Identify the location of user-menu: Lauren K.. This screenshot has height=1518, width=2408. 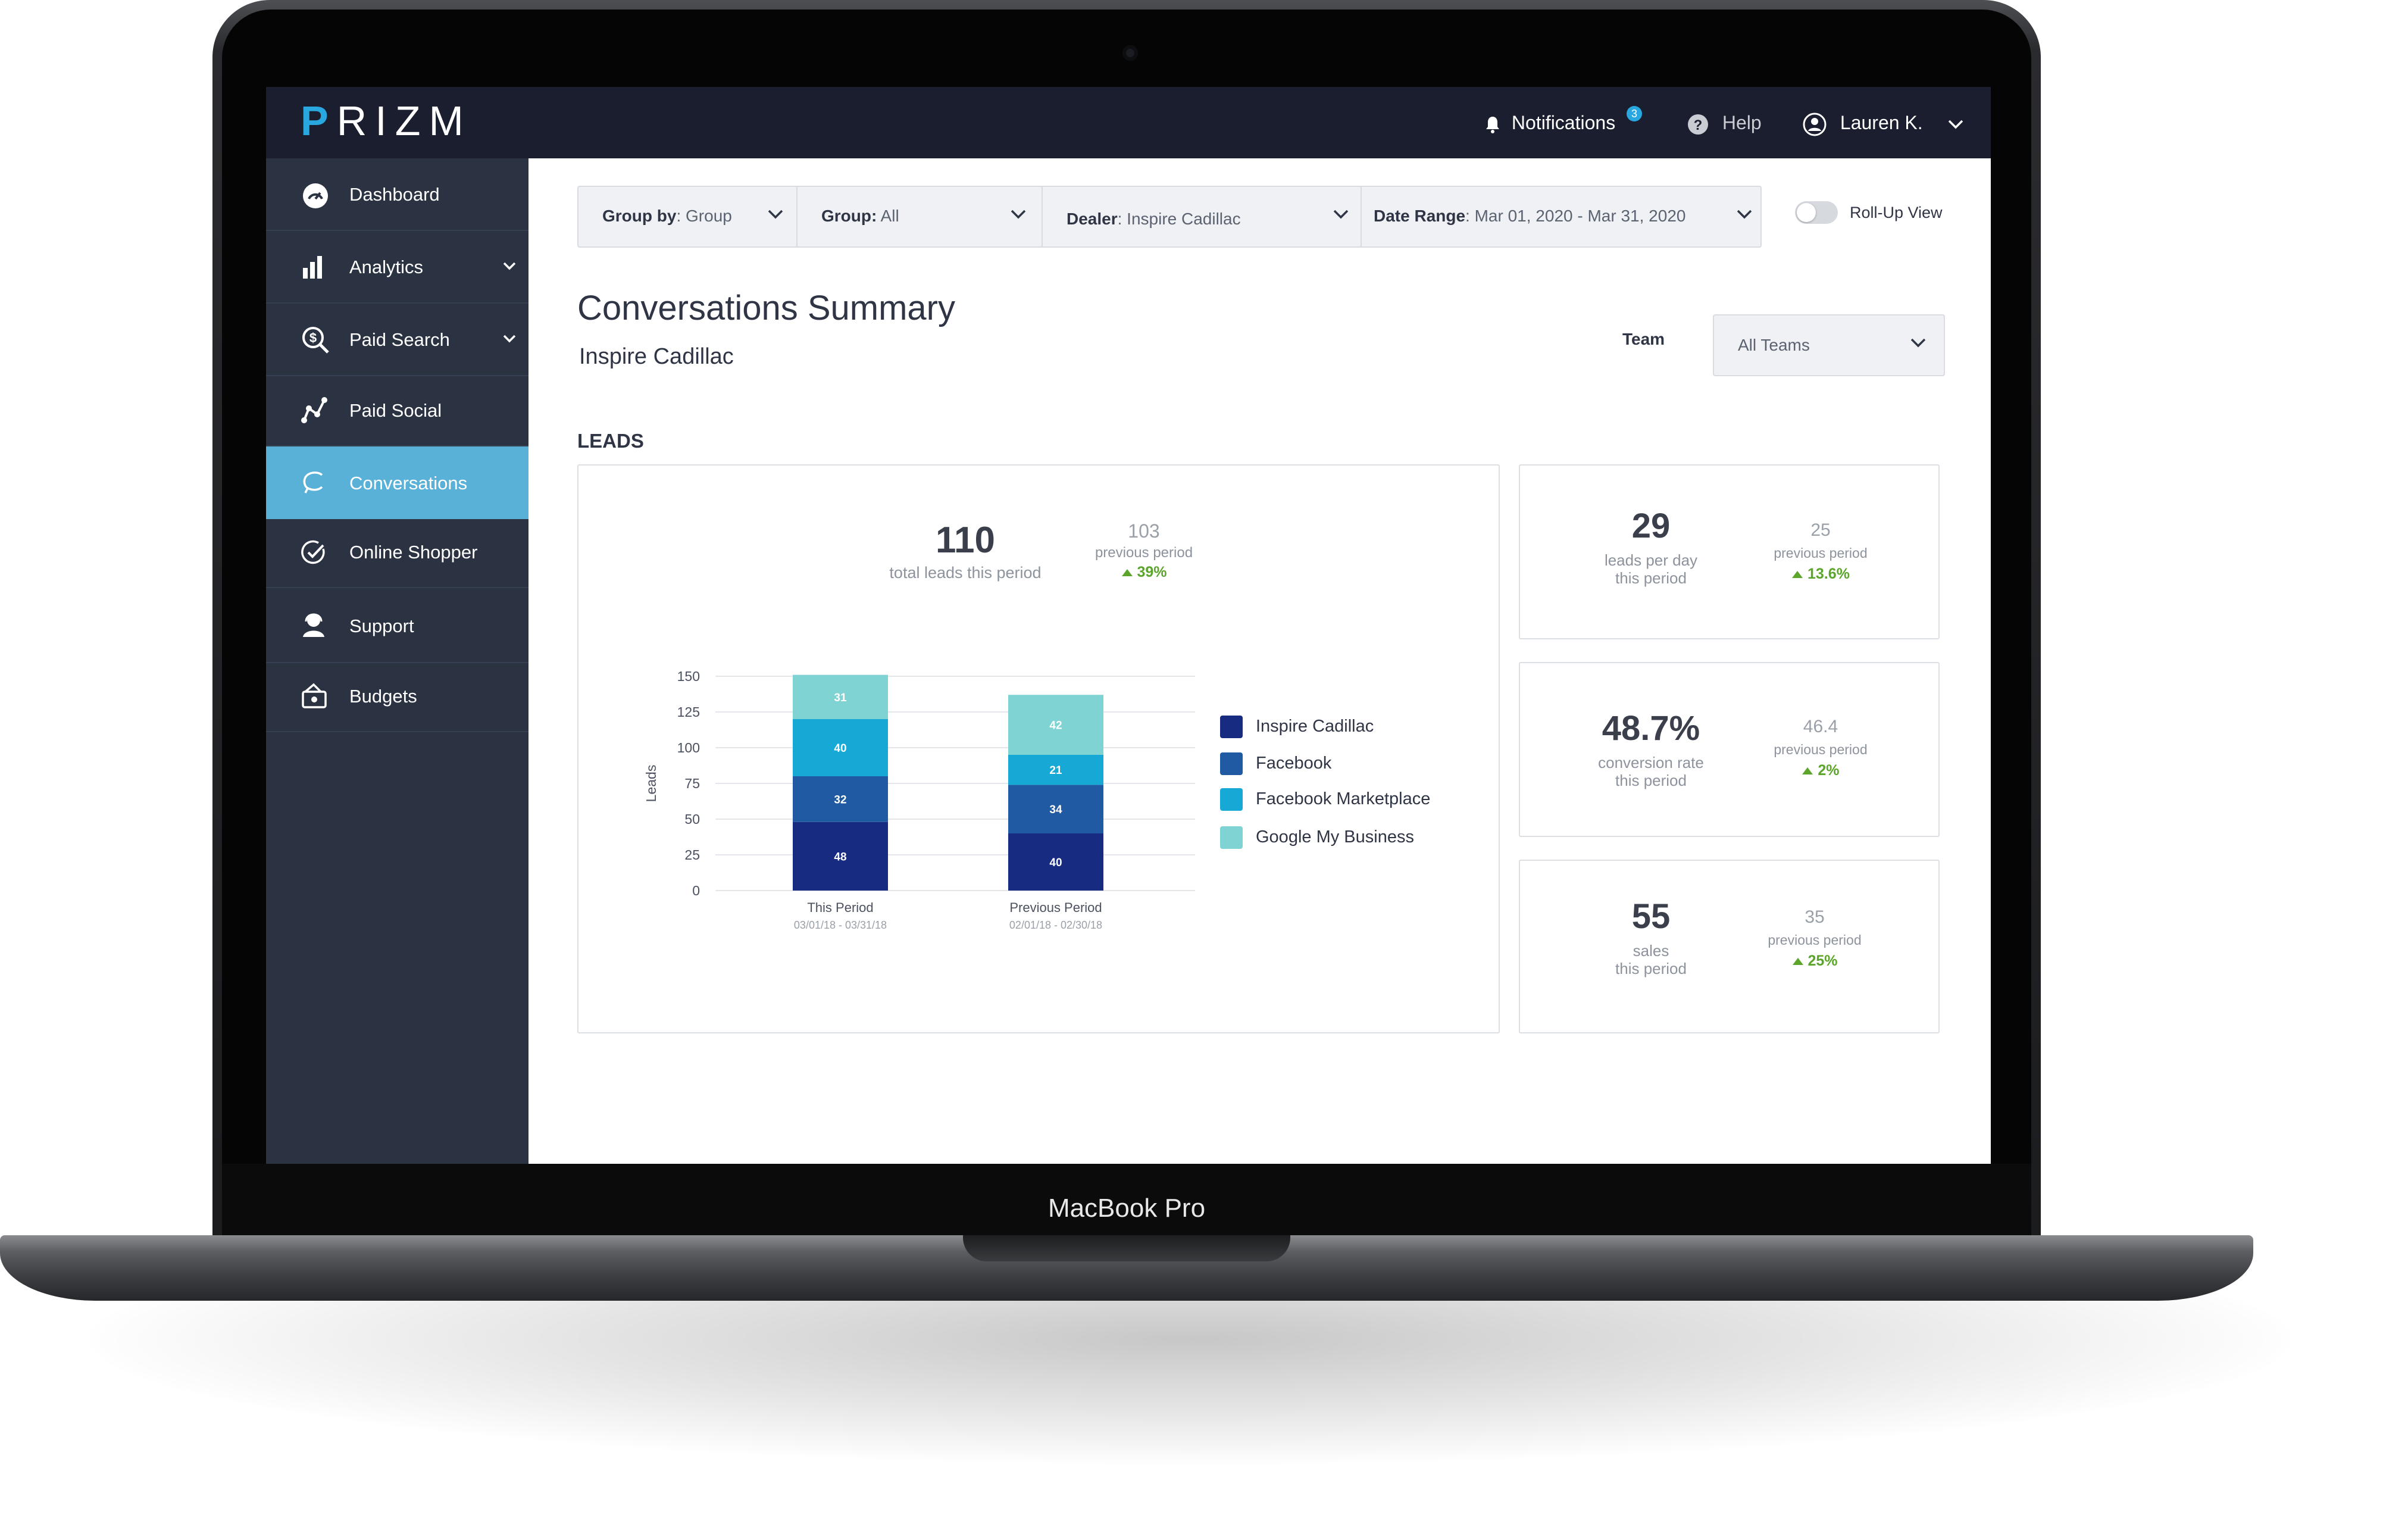
(1883, 124).